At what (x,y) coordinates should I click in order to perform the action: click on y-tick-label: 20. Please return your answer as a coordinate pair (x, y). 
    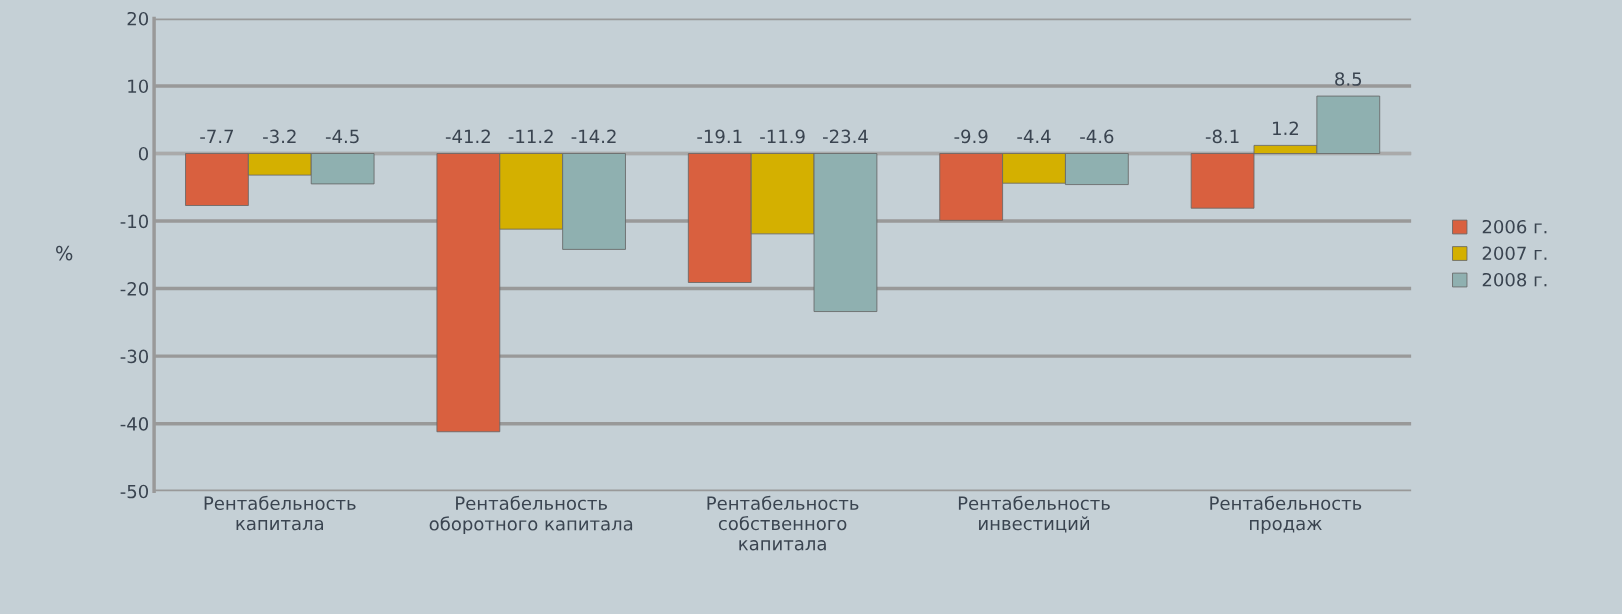
    Looking at the image, I should click on (138, 18).